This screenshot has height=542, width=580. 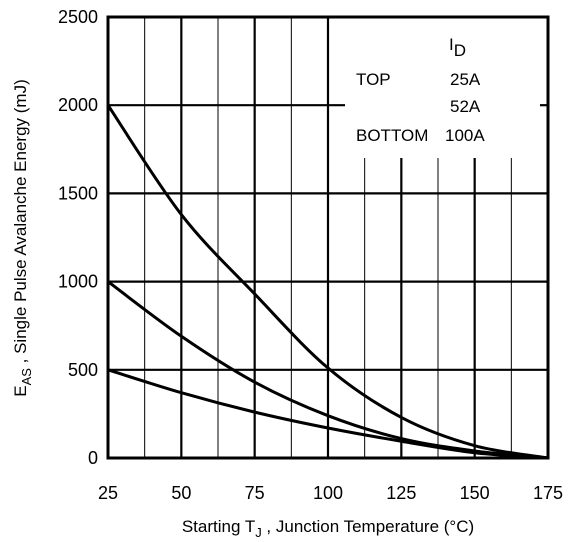 I want to click on legend-value: 100A, so click(x=465, y=135).